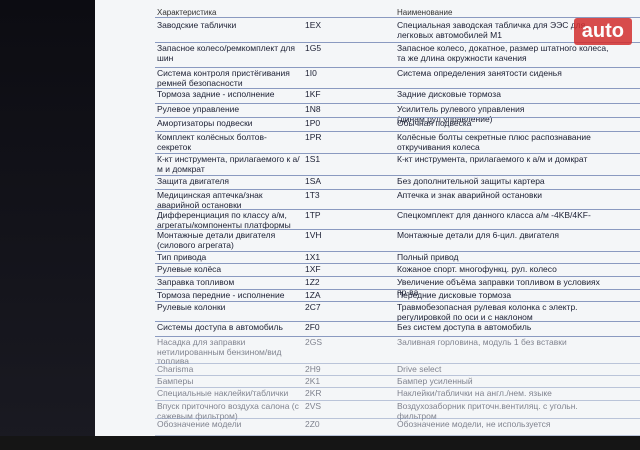 This screenshot has width=640, height=450. I want to click on description: Система определения занятости сиденья, so click(479, 73).